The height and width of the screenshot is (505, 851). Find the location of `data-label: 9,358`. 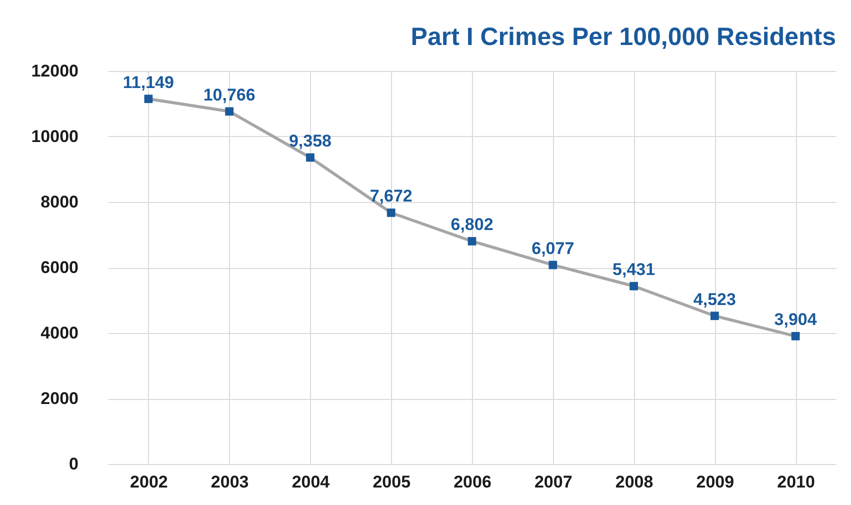

data-label: 9,358 is located at coordinates (310, 141).